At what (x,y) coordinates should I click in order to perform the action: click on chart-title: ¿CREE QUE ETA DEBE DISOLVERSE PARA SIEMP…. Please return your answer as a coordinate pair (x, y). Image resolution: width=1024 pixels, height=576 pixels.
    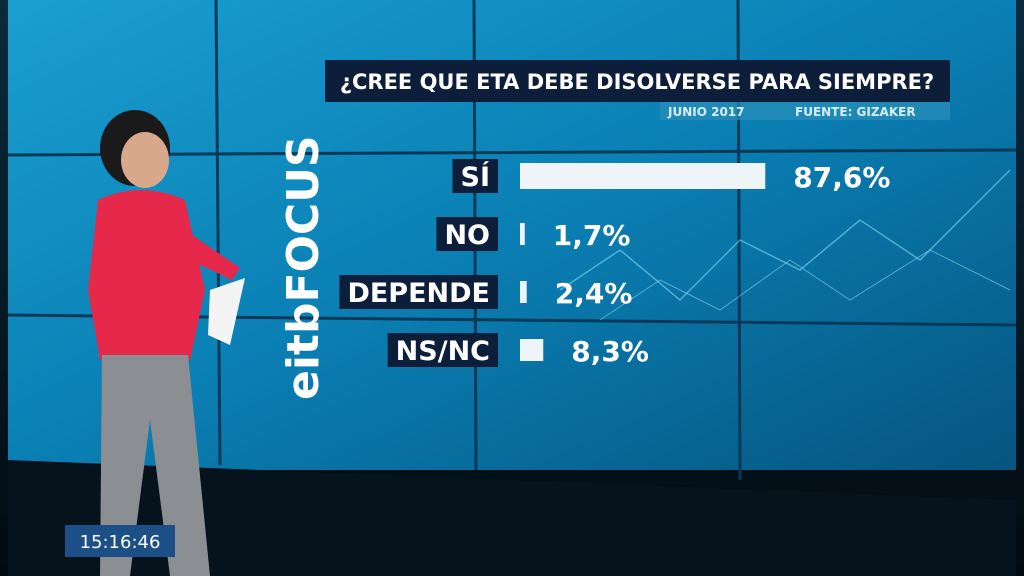
    Looking at the image, I should click on (637, 82).